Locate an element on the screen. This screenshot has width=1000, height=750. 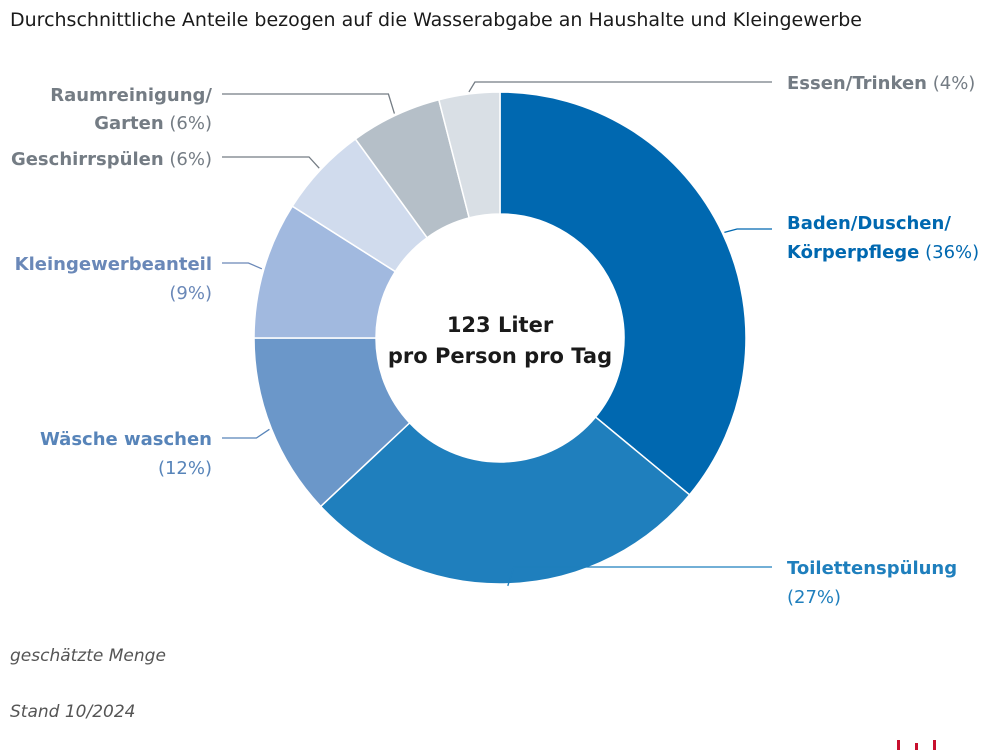
slice-essen-trinken is located at coordinates (469, 155).